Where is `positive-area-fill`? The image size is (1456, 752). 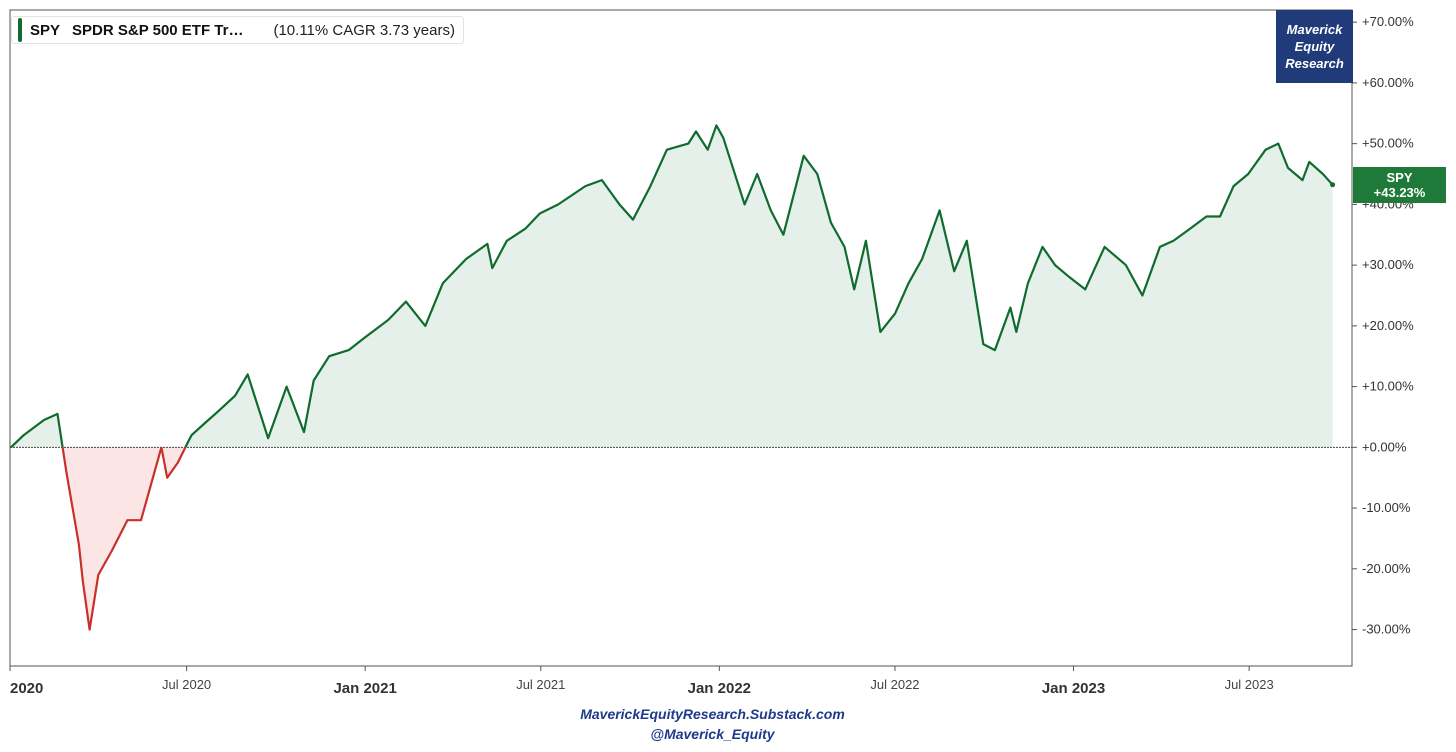 positive-area-fill is located at coordinates (37, 430).